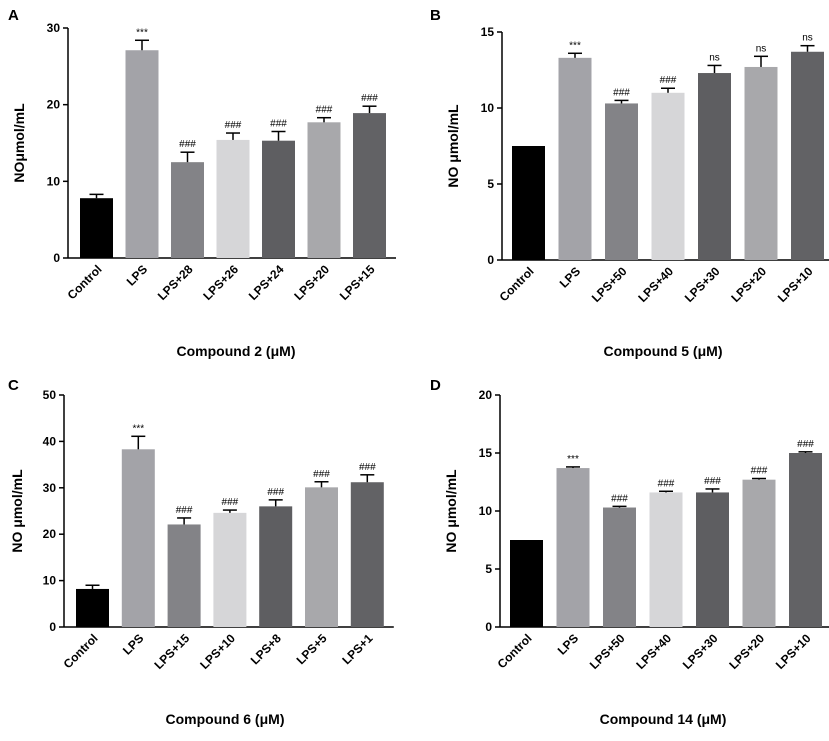 This screenshot has width=829, height=741. I want to click on category-label: LPS+50, so click(609, 284).